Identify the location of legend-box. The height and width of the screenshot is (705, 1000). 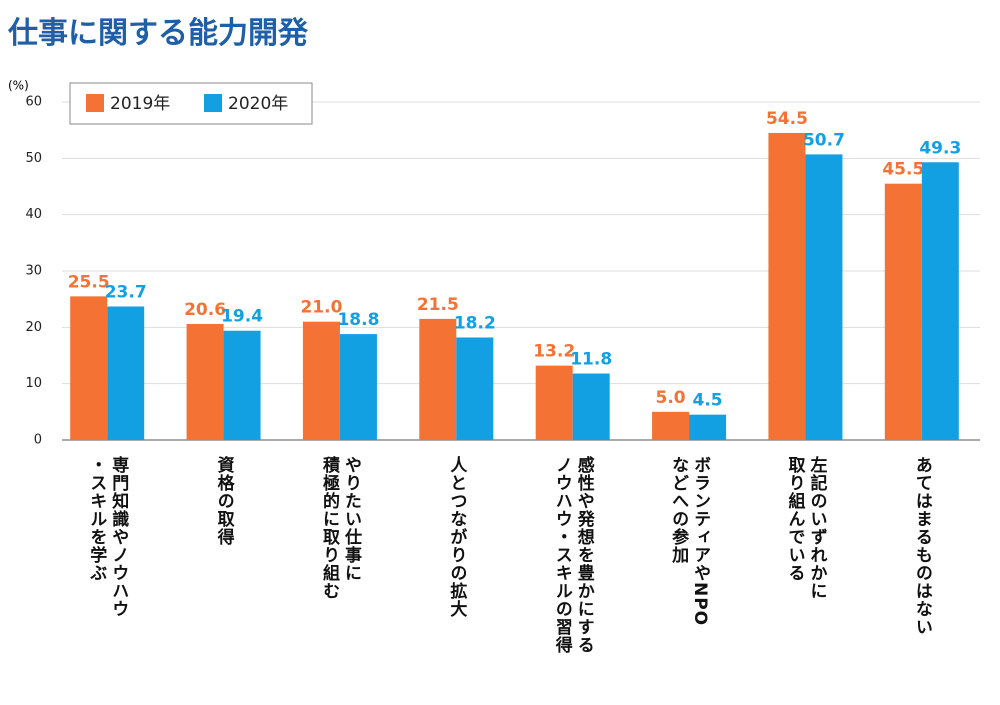
(191, 103).